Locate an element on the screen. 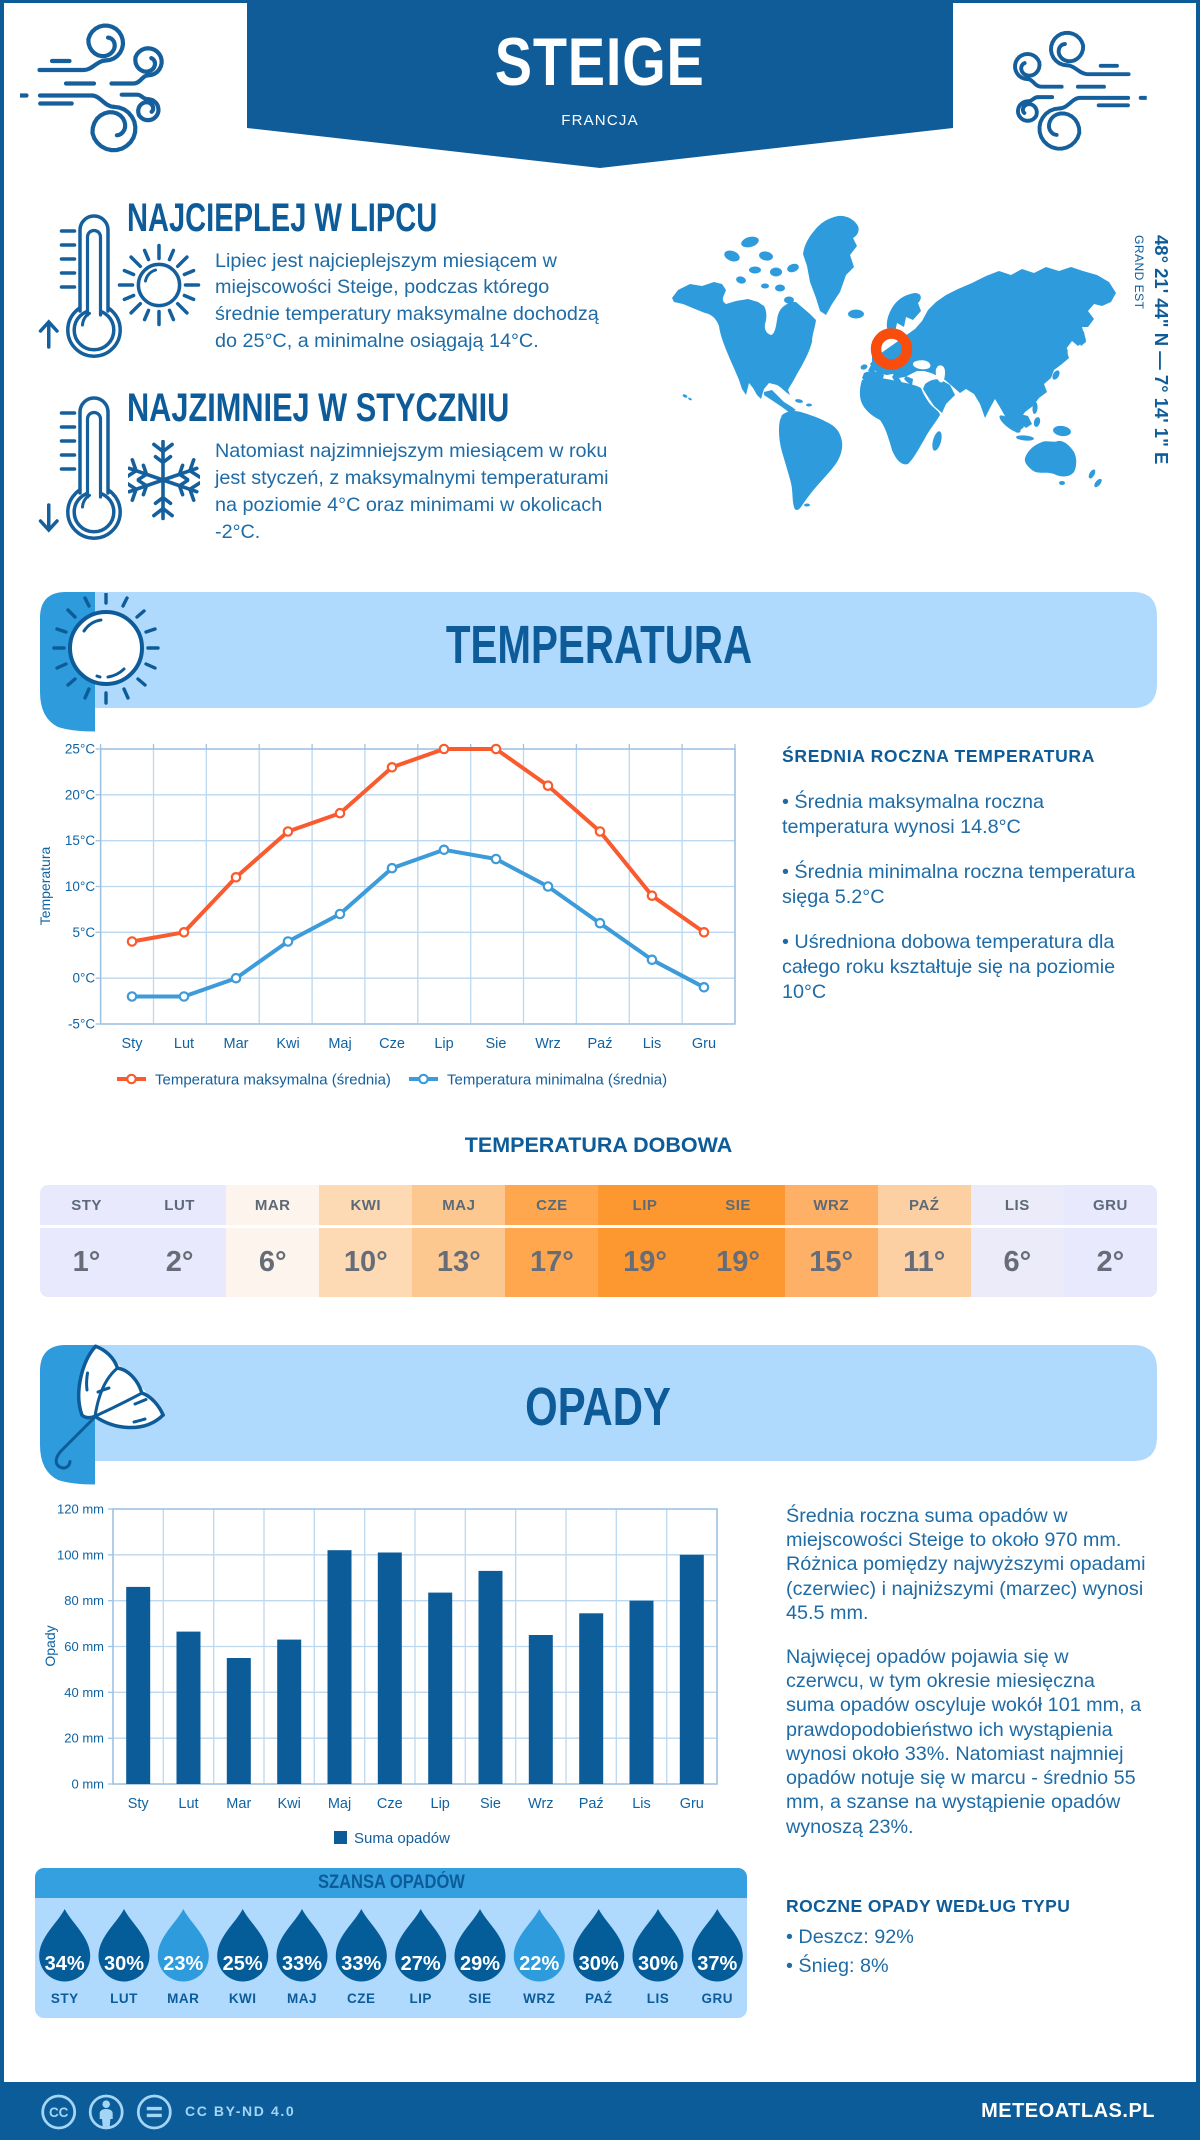  svg-text: PAŹ is located at coordinates (599, 1998).